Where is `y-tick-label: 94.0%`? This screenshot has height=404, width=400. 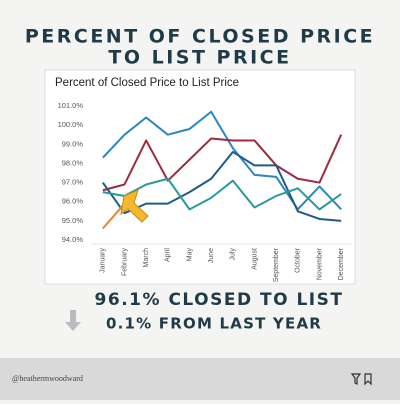
y-tick-label: 94.0% is located at coordinates (73, 239).